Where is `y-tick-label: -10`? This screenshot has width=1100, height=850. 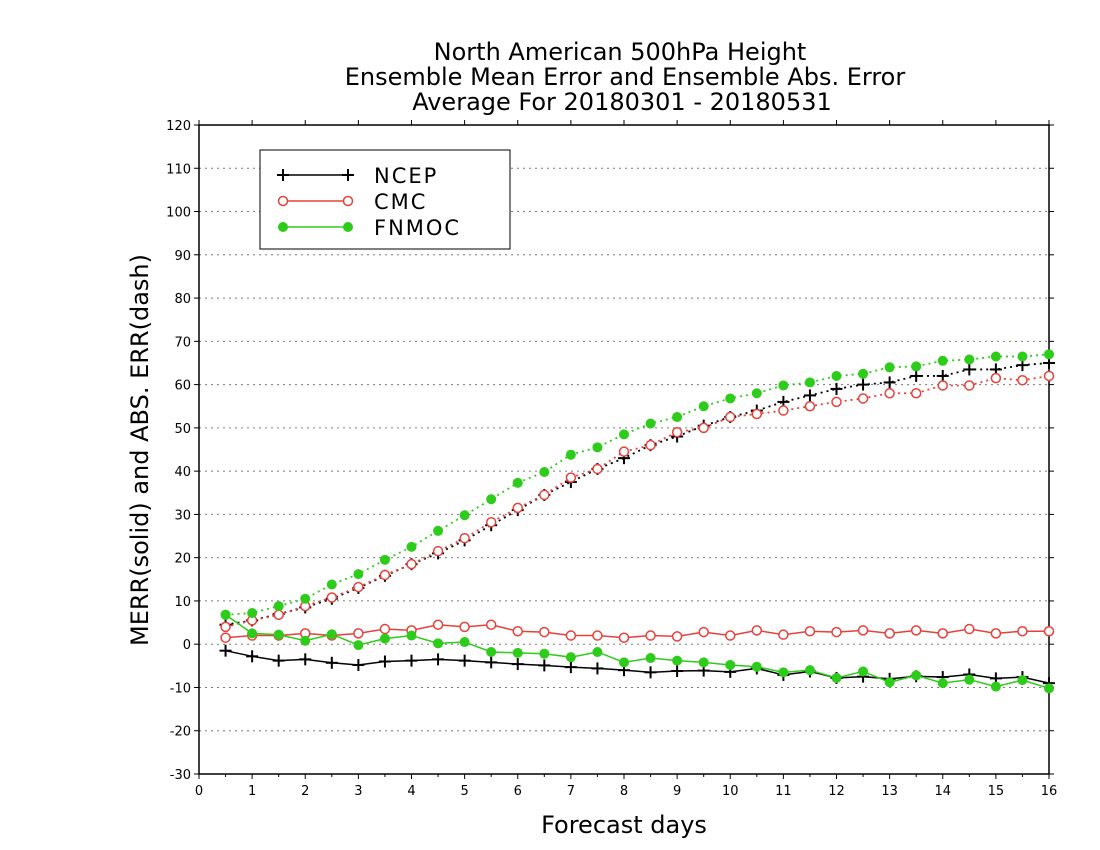
y-tick-label: -10 is located at coordinates (180, 688).